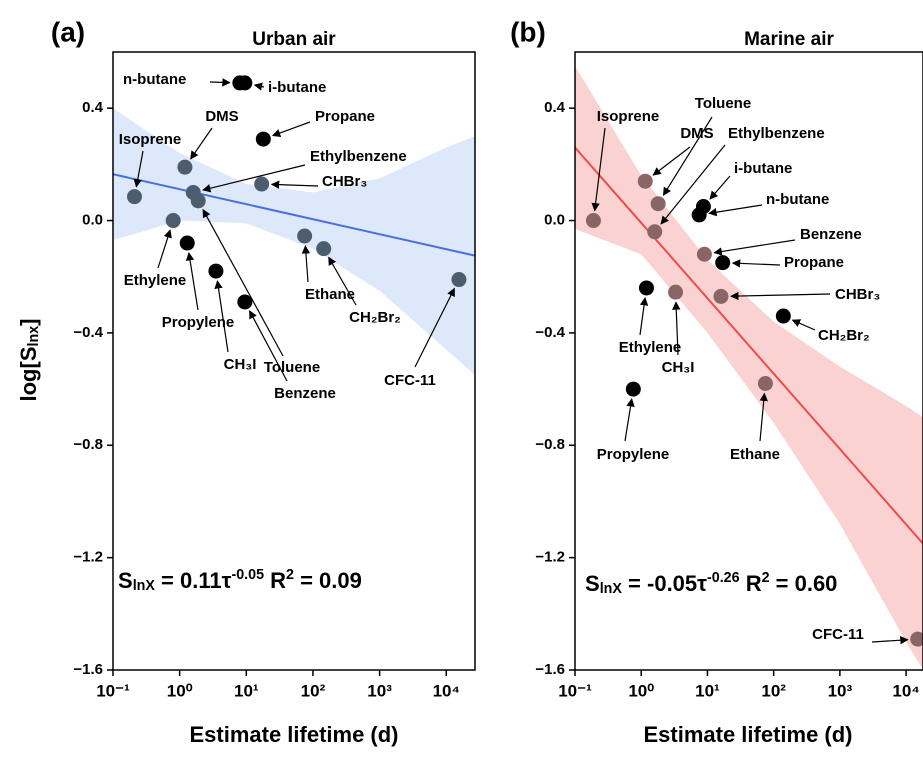 This screenshot has width=923, height=769. What do you see at coordinates (68, 31) in the screenshot?
I see `panel-letter: (a)` at bounding box center [68, 31].